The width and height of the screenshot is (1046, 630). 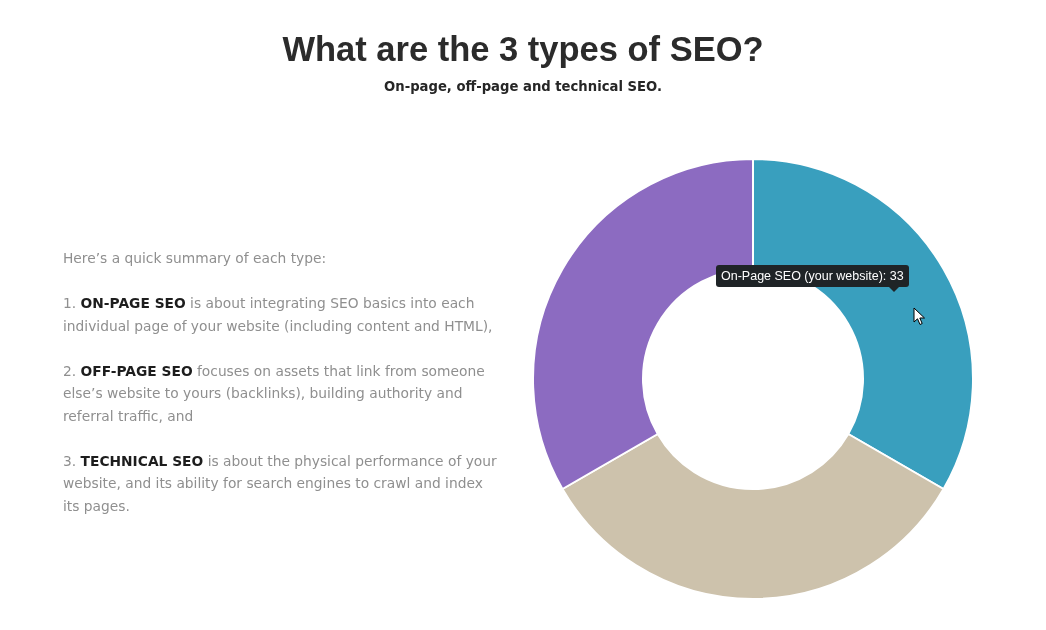 What do you see at coordinates (523, 49) in the screenshot?
I see `chart-title: What are the 3 types of SEO?` at bounding box center [523, 49].